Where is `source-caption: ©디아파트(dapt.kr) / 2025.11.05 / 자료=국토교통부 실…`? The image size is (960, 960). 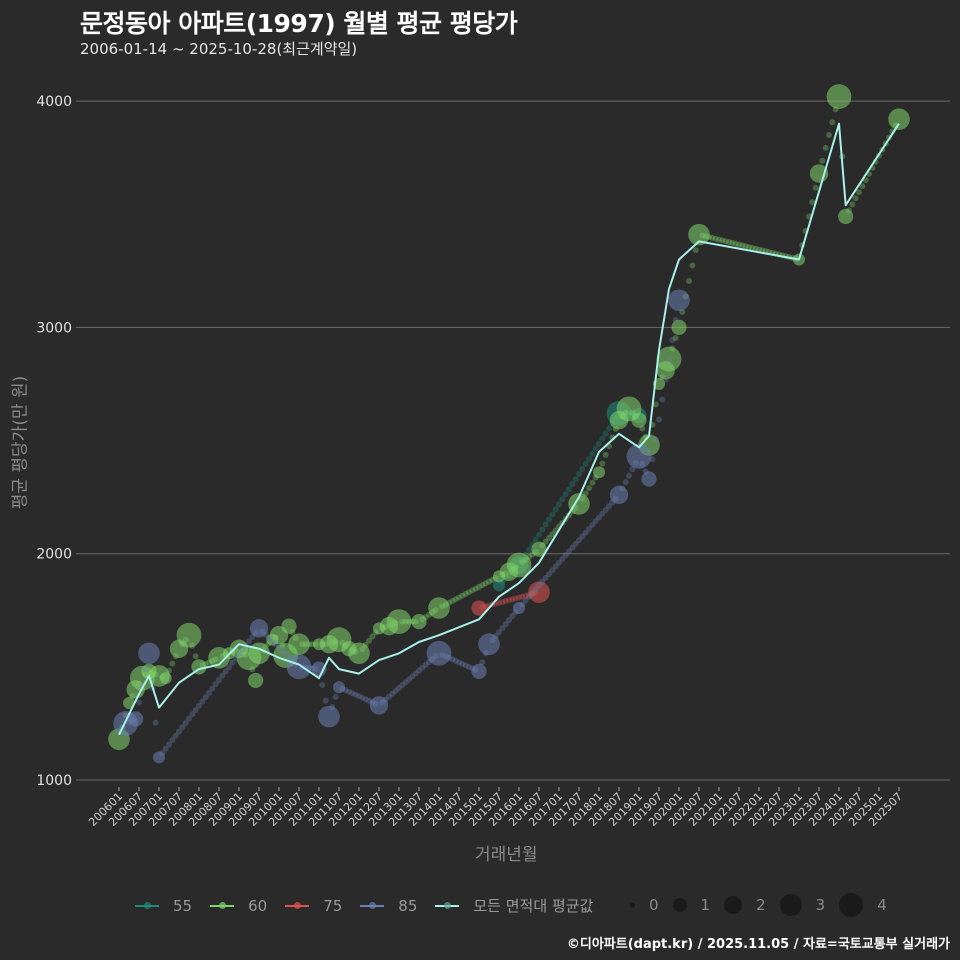 source-caption: ©디아파트(dapt.kr) / 2025.11.05 / 자료=국토교통부 실… is located at coordinates (758, 944).